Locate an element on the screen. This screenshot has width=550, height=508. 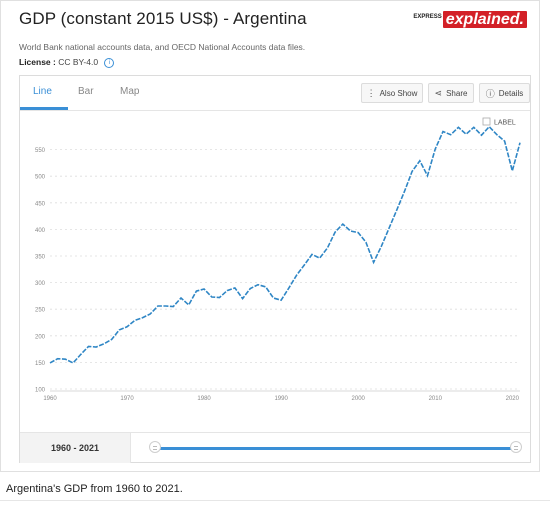
legend-label: LABEL is located at coordinates (505, 123).